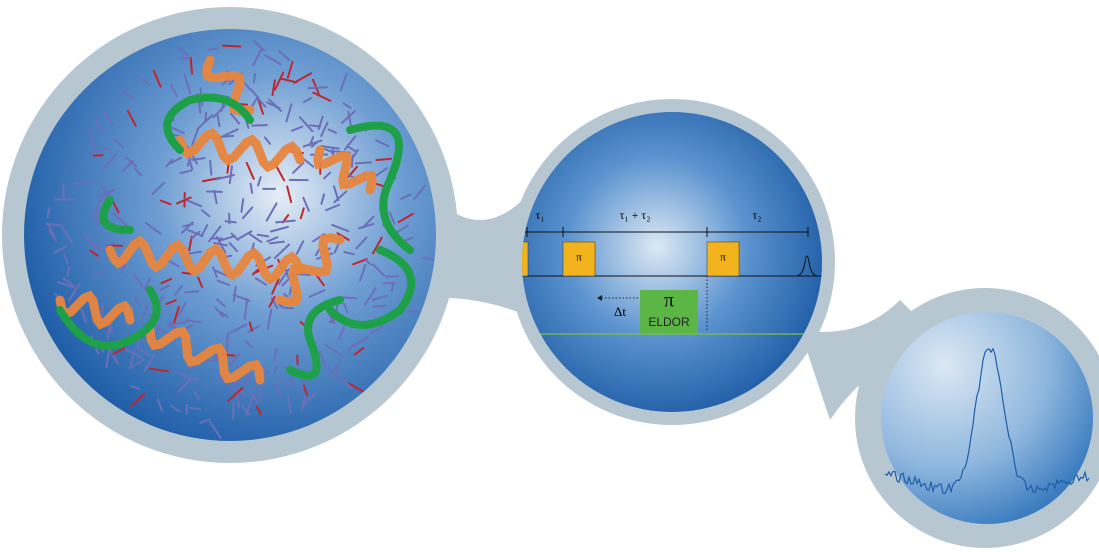  Describe the element at coordinates (599, 298) in the screenshot. I see `arrow-head` at that location.